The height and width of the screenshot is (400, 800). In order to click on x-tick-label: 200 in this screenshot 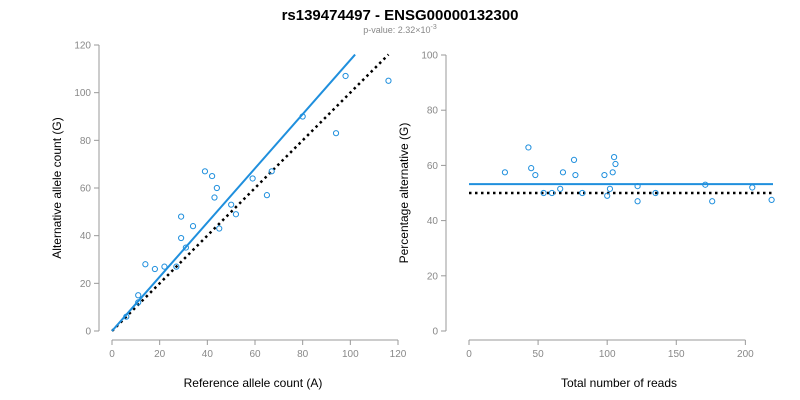, I will do `click(745, 354)`.